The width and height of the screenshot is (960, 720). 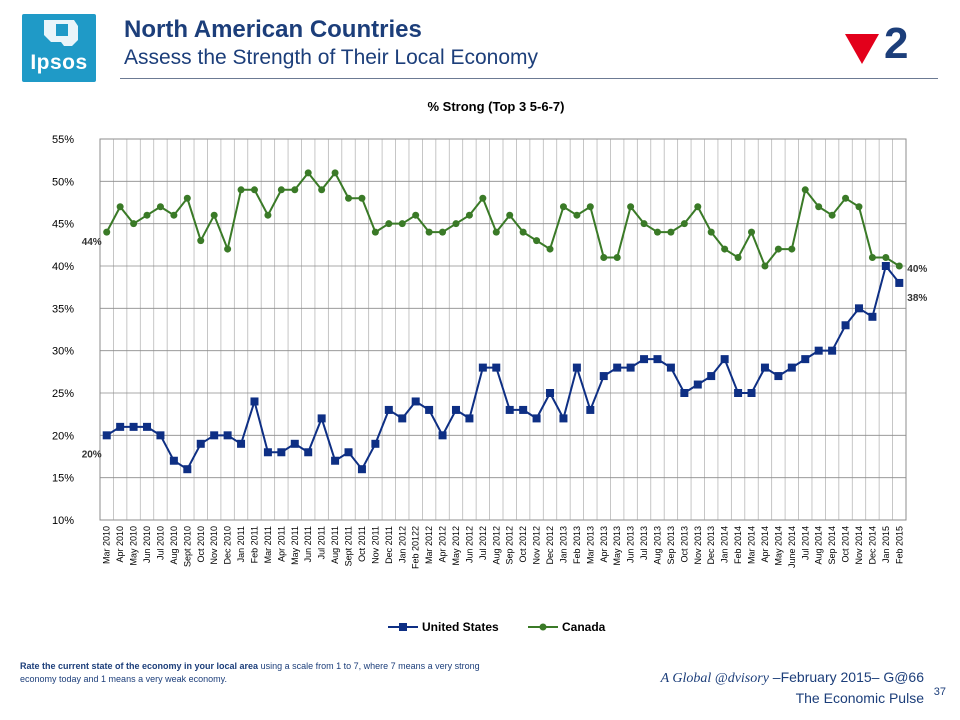 I want to click on x-tick-label: Sep 2014, so click(x=832, y=545).